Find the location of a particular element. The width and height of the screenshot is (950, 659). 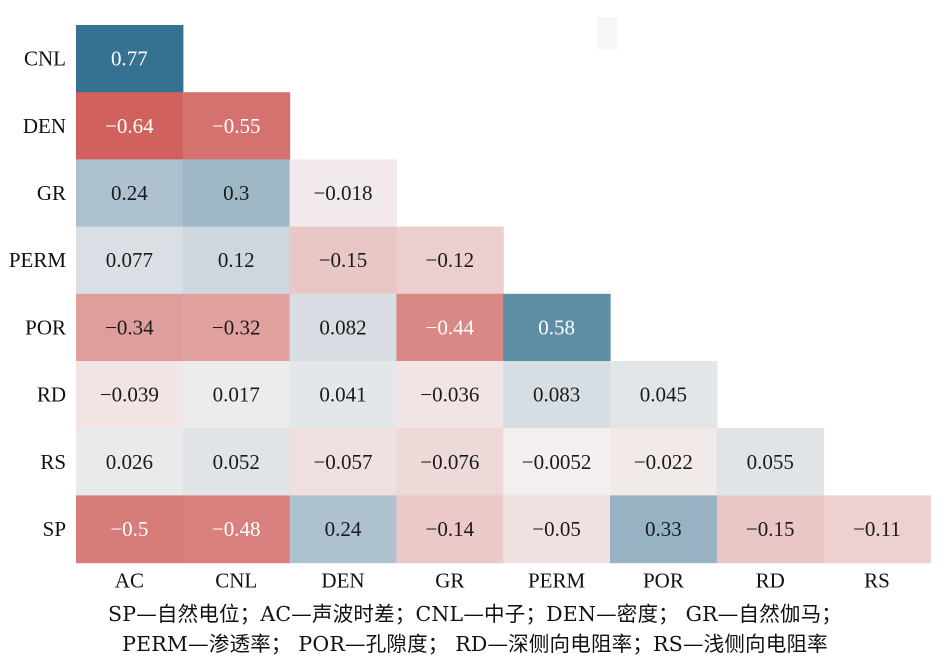

heatmap-cell-sp-por is located at coordinates (664, 529).